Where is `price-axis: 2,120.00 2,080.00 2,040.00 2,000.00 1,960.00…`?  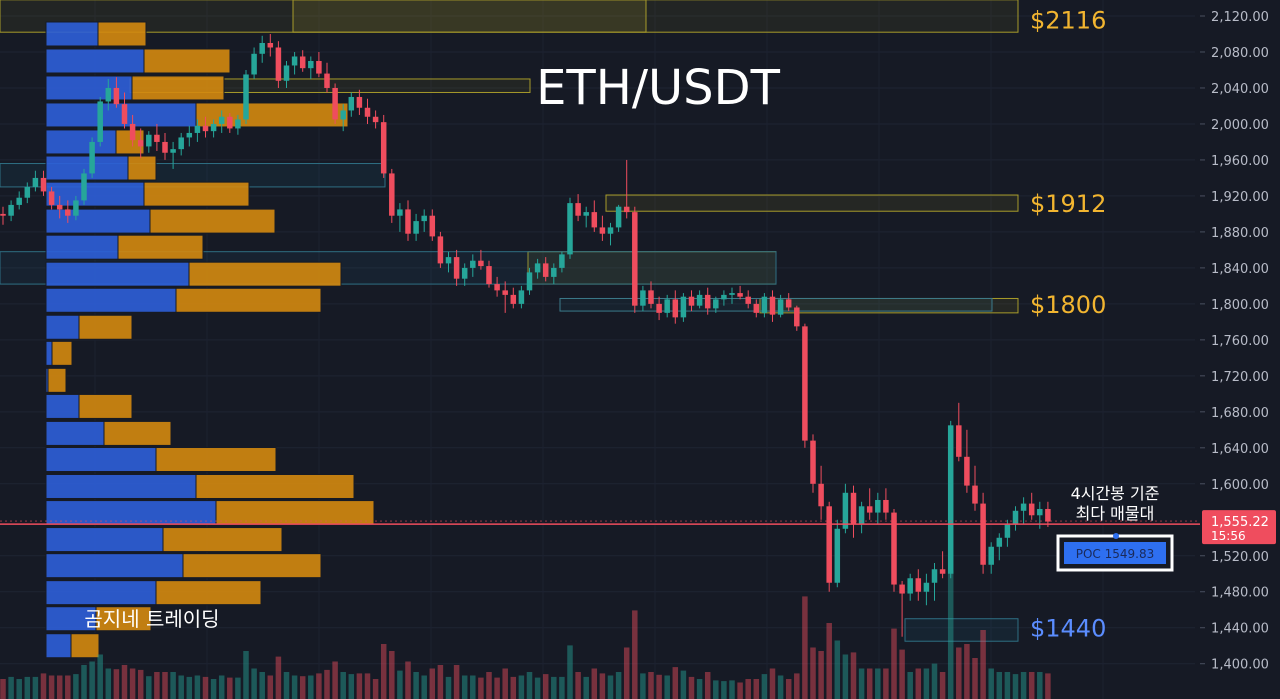
price-axis: 2,120.00 2,080.00 2,040.00 2,000.00 1,960.00… is located at coordinates (1240, 349).